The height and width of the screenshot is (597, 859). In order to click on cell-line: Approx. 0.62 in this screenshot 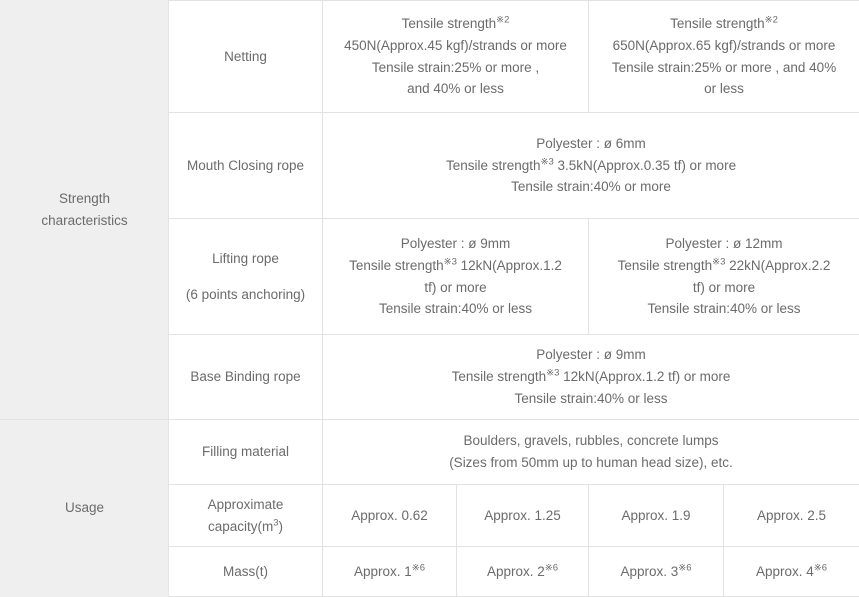, I will do `click(389, 516)`.